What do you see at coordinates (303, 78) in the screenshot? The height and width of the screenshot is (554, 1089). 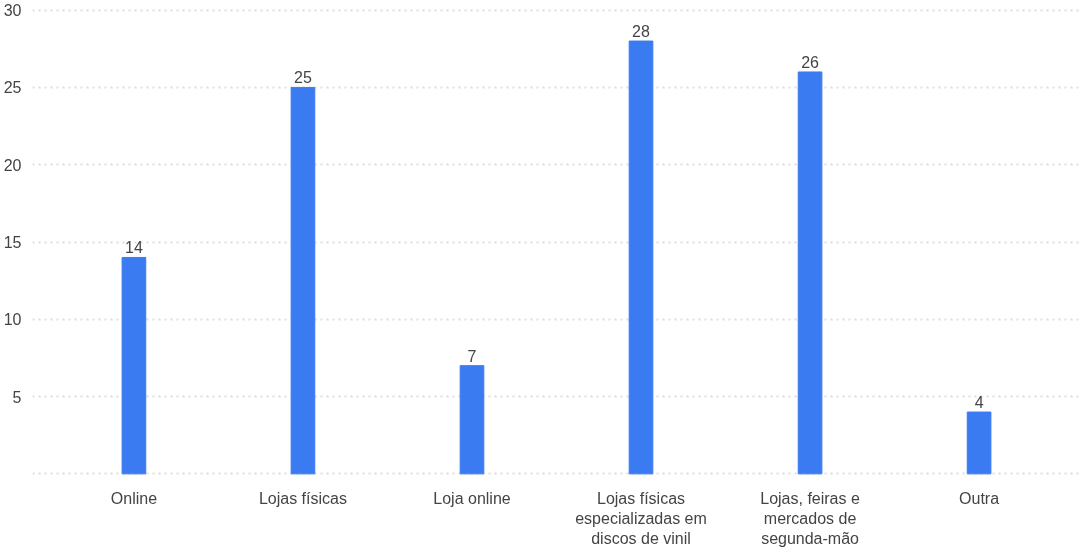 I see `data-label: 25` at bounding box center [303, 78].